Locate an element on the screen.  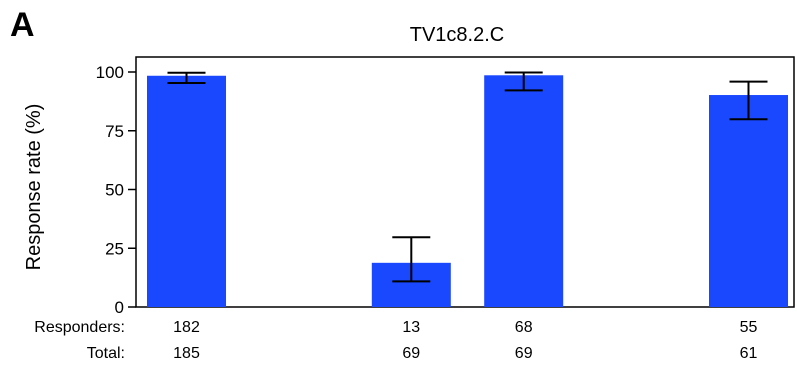
responders-count: 68 is located at coordinates (524, 327).